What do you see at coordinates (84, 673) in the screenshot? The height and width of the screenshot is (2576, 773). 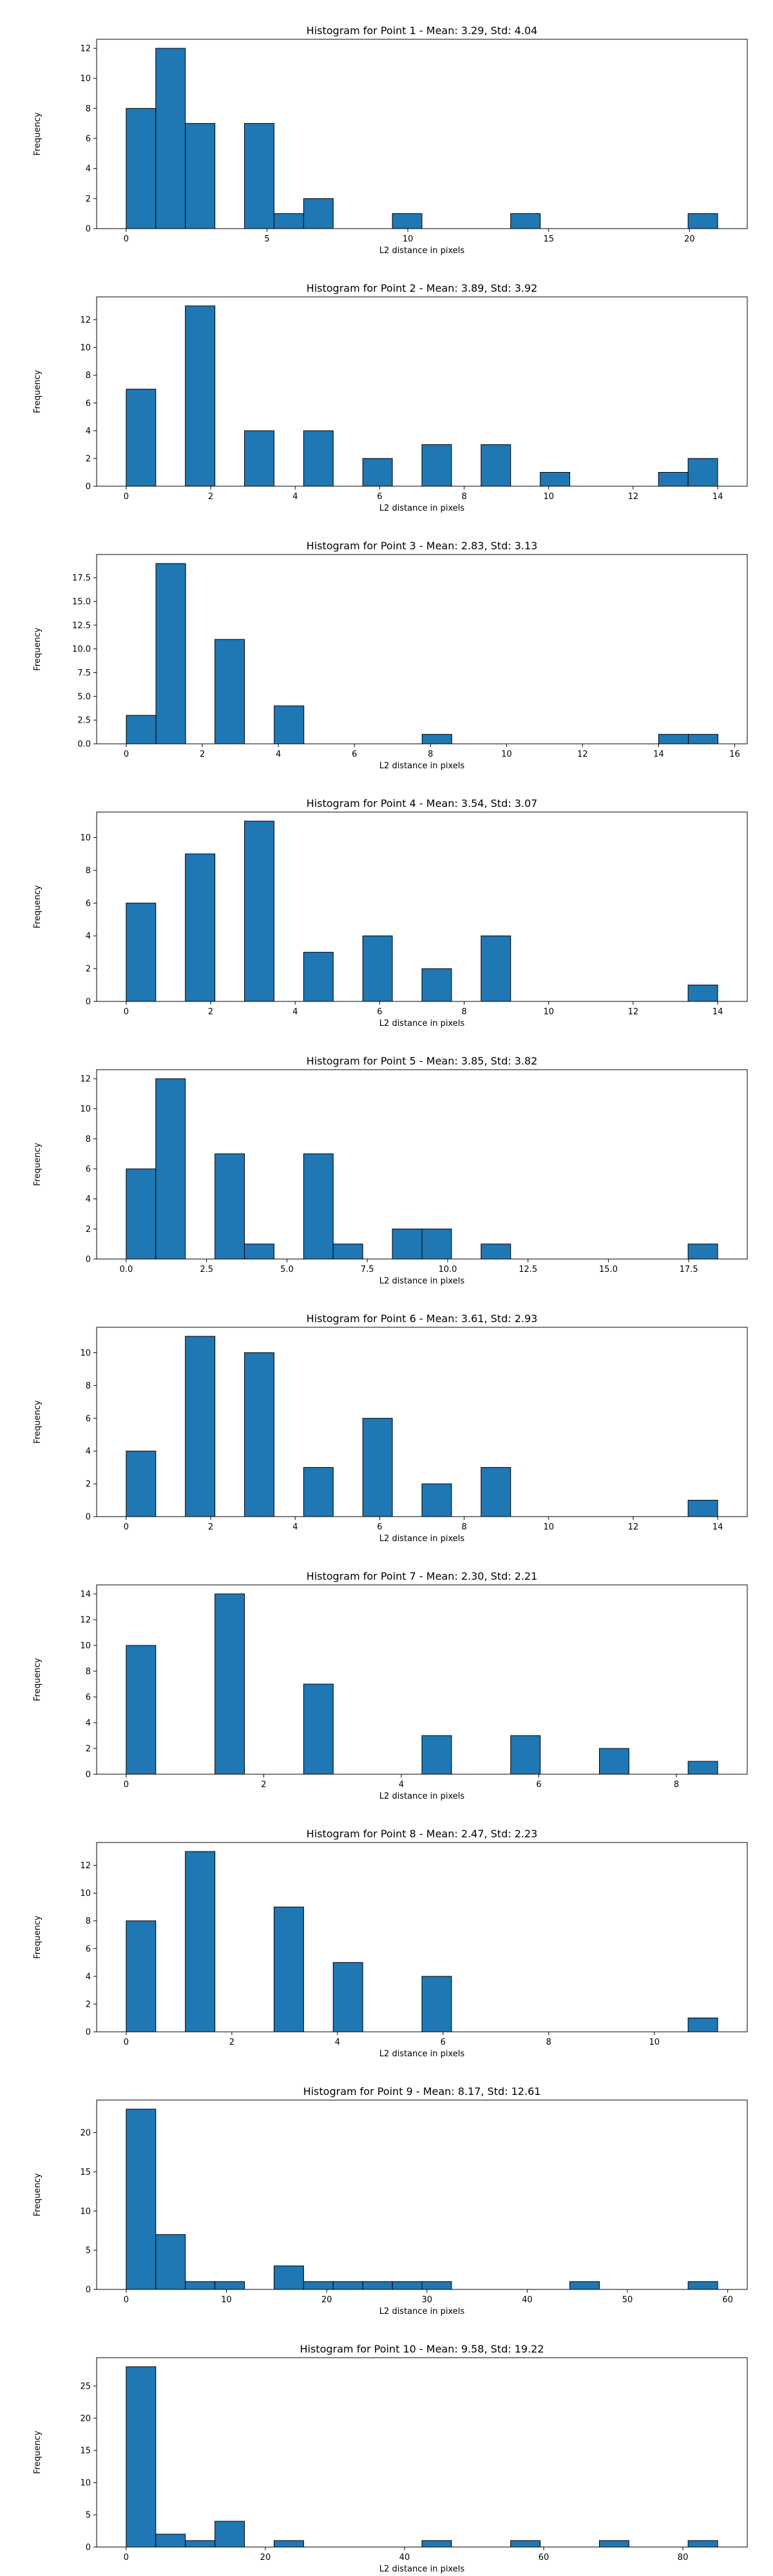 I see `y-tick-label: 7.5` at bounding box center [84, 673].